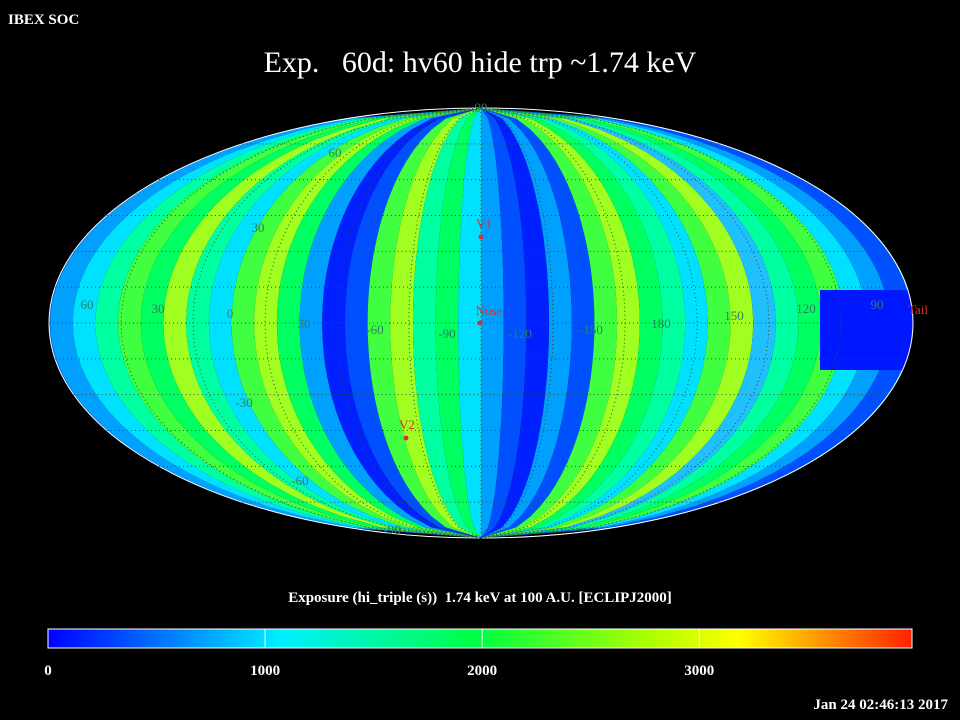  What do you see at coordinates (391, 529) in the screenshot?
I see `lat-label: -90` at bounding box center [391, 529].